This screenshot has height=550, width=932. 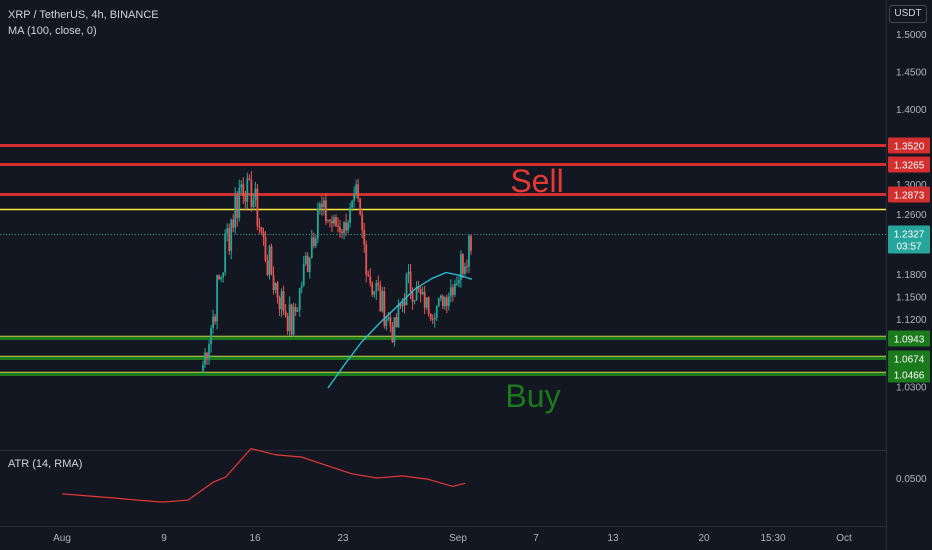 What do you see at coordinates (909, 235) in the screenshot?
I see `current-price-label: 1.2327` at bounding box center [909, 235].